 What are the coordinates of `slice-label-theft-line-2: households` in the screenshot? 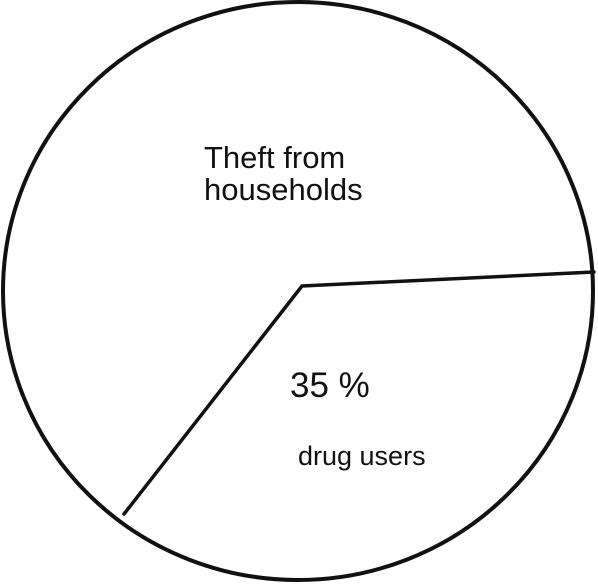 It's located at (283, 189).